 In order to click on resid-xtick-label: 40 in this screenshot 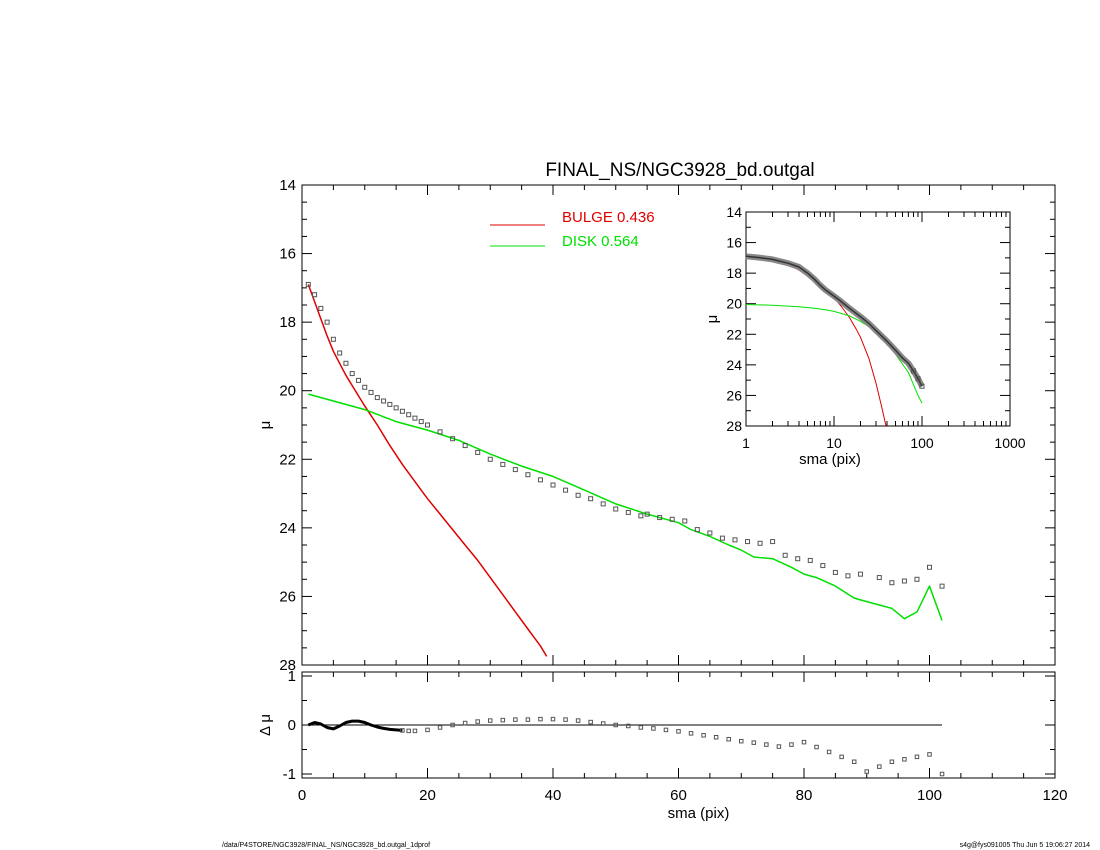, I will do `click(553, 795)`.